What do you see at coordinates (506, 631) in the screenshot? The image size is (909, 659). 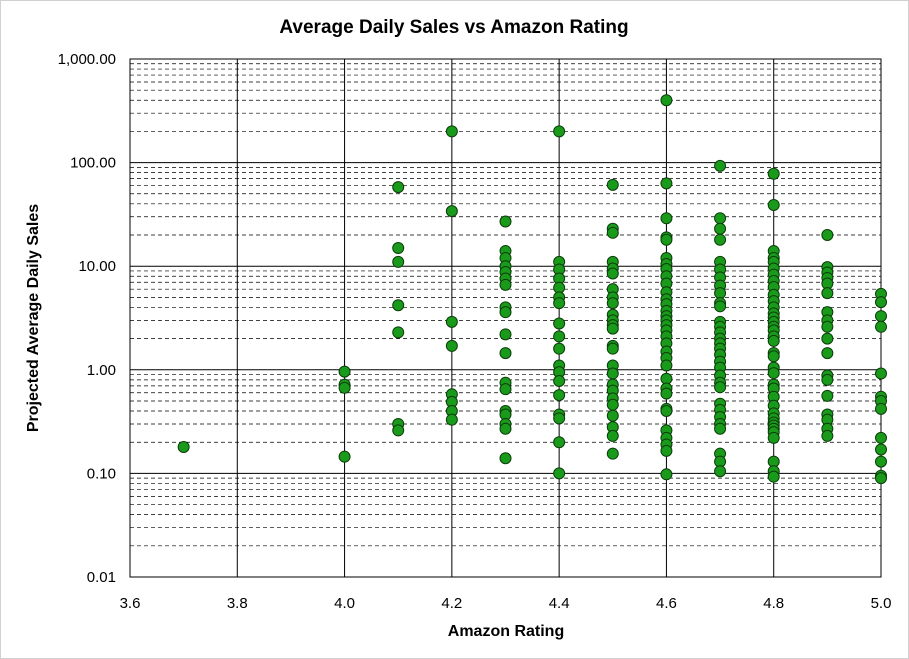 I see `x-axis-label: Amazon Rating` at bounding box center [506, 631].